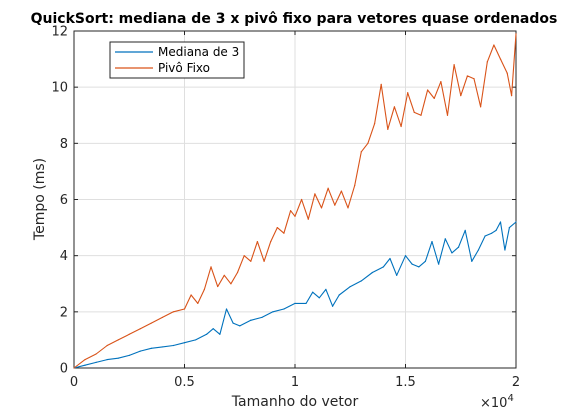  What do you see at coordinates (40, 199) in the screenshot?
I see `y-axis-label: Tempo (ms)` at bounding box center [40, 199].